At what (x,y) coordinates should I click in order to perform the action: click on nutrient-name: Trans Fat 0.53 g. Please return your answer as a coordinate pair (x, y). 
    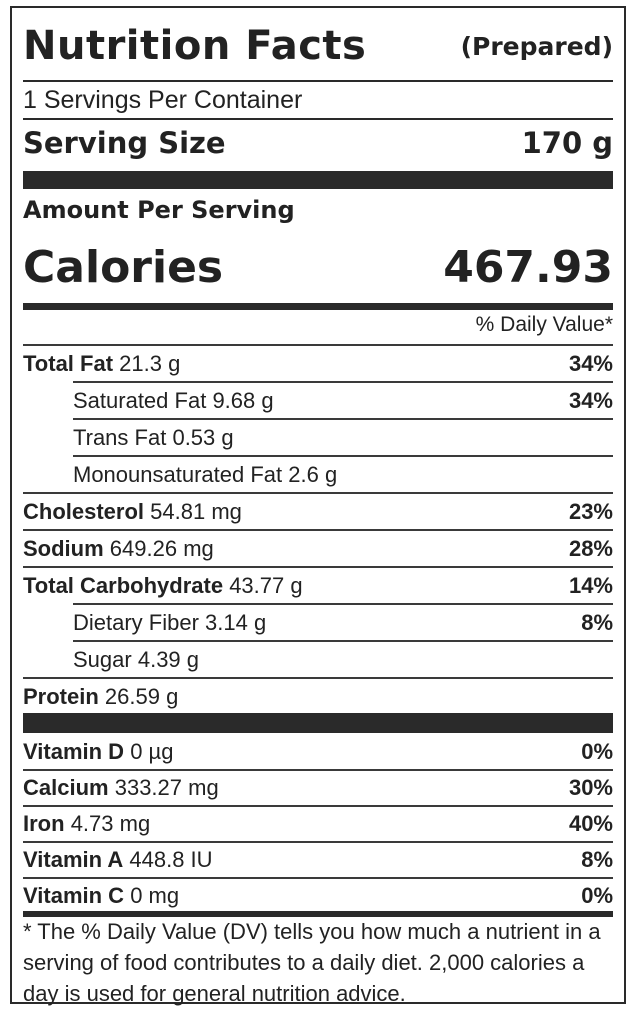
    Looking at the image, I should click on (128, 438).